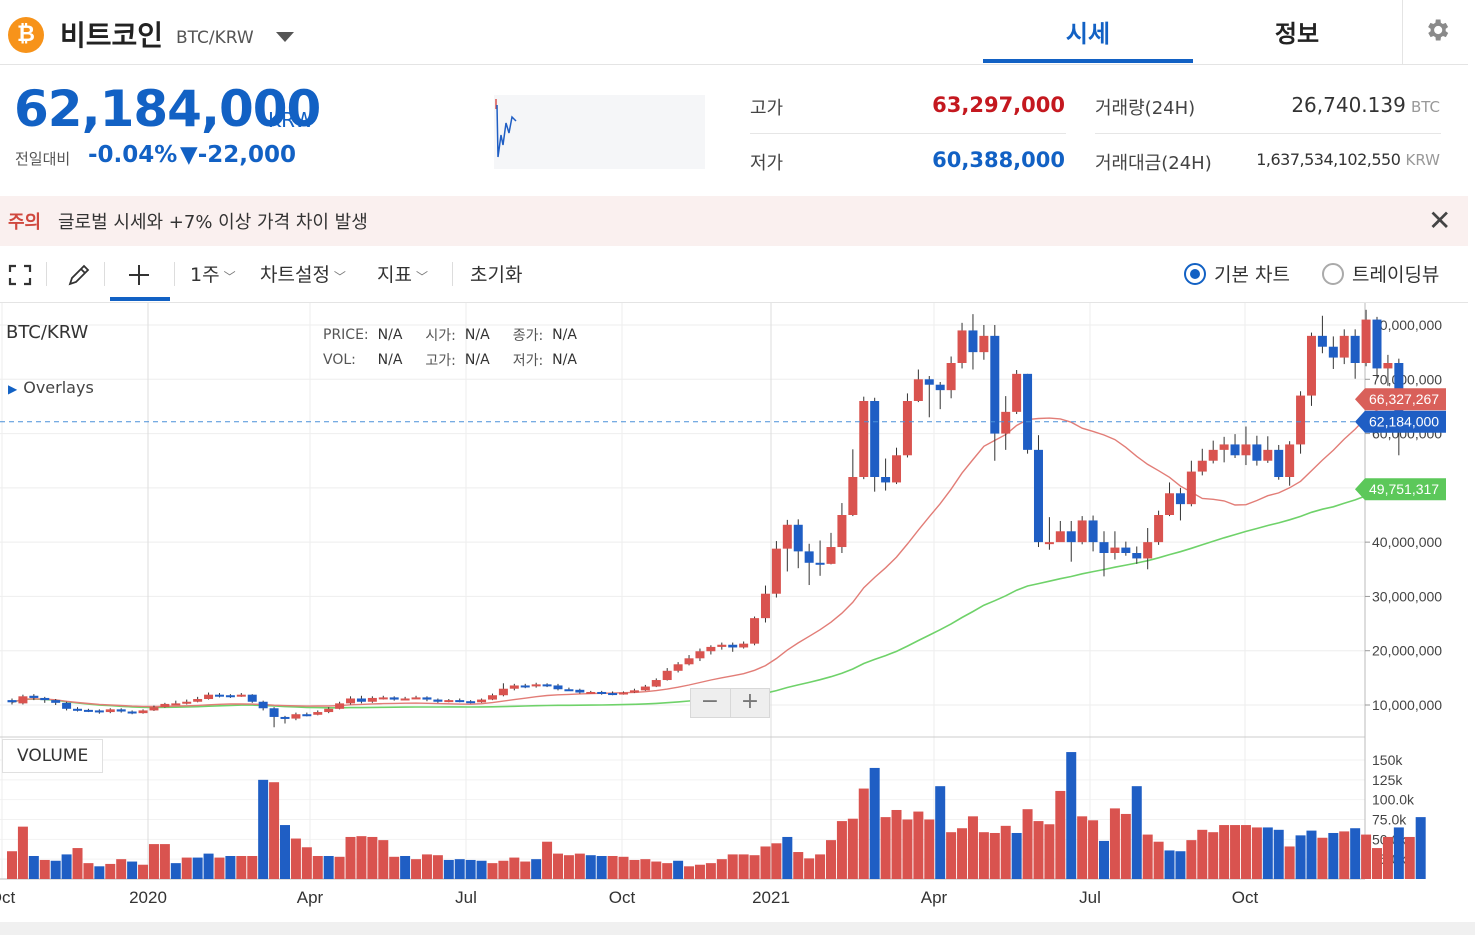 Image resolution: width=1475 pixels, height=935 pixels. Describe the element at coordinates (1440, 220) in the screenshot. I see `close-icon: ✕` at that location.